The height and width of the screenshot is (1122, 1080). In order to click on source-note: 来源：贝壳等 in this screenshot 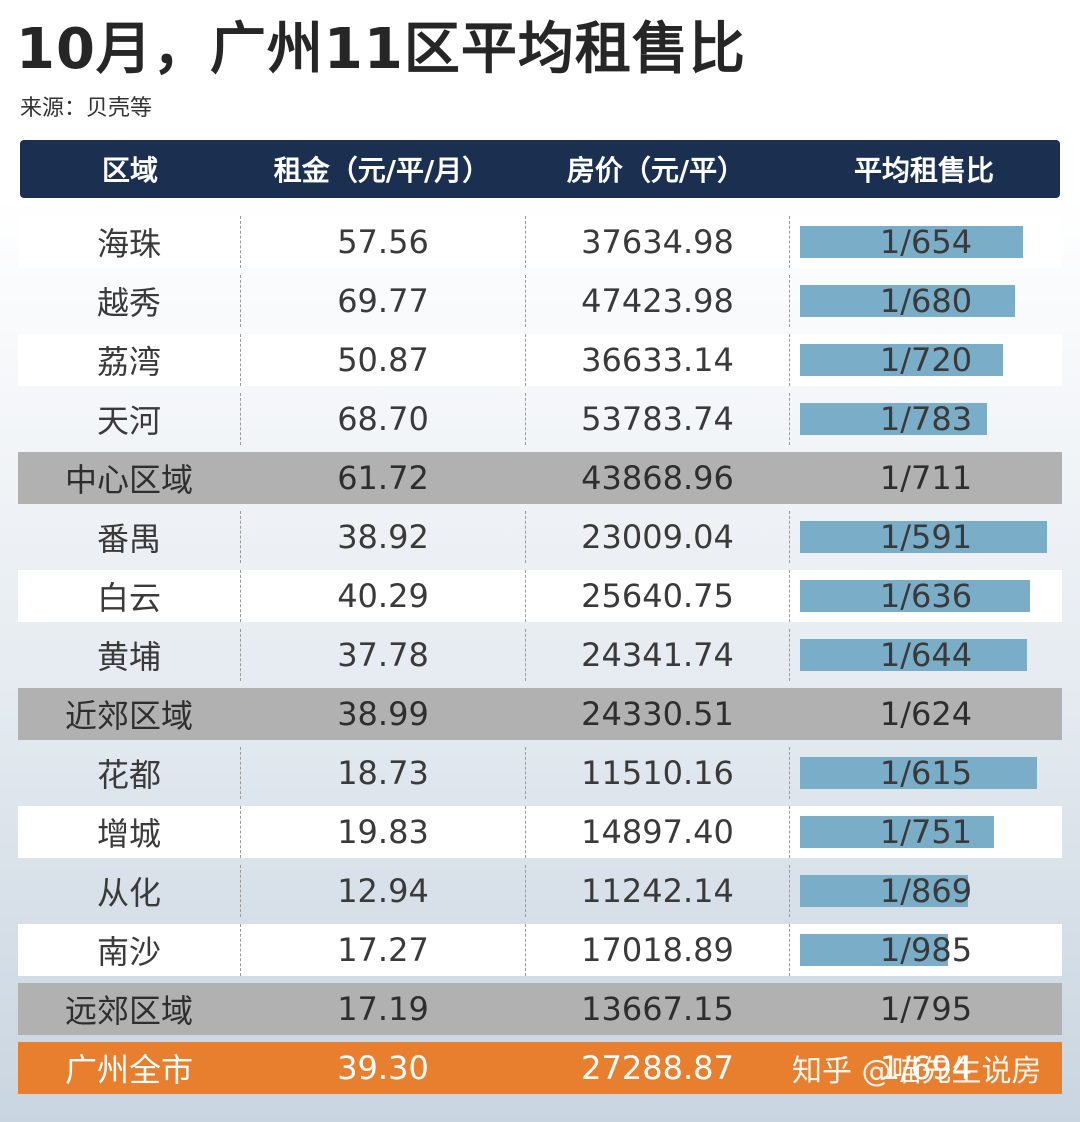, I will do `click(86, 108)`.